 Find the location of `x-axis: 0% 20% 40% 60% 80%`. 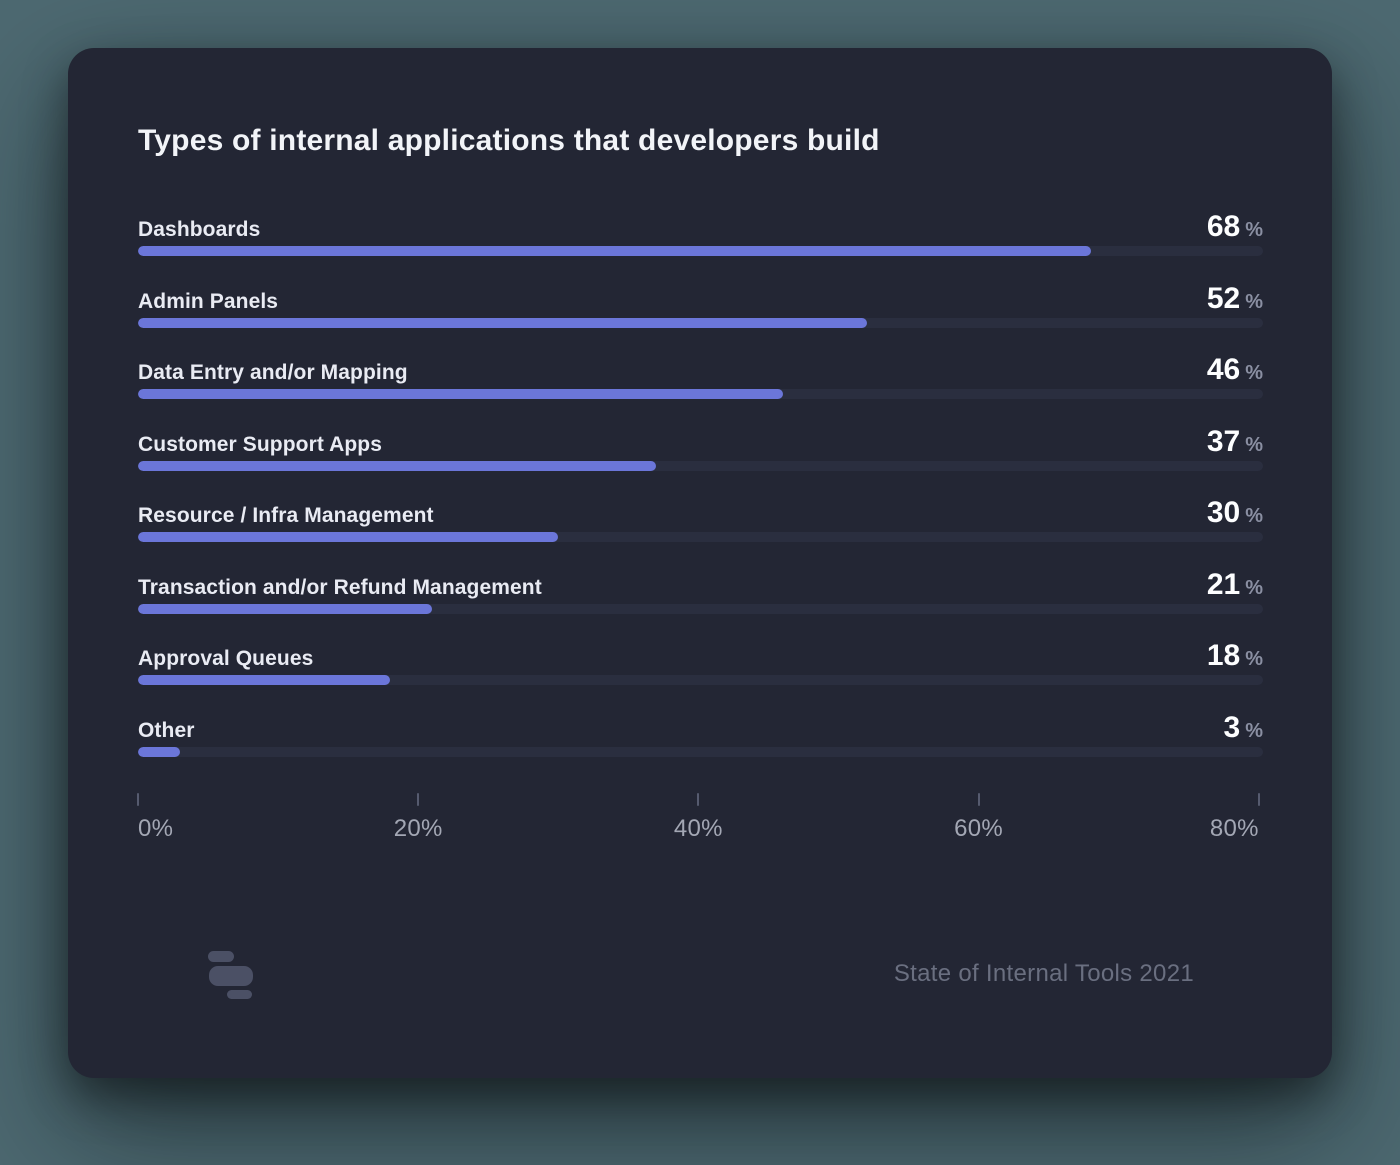

x-axis: 0% 20% 40% 60% 80% is located at coordinates (700, 839).